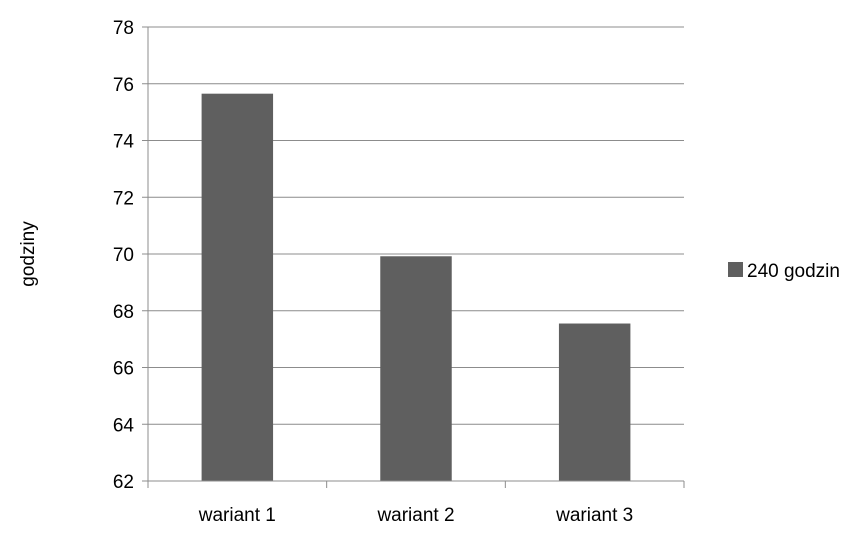 This screenshot has height=537, width=866. I want to click on y-tick-label: 76, so click(123, 85).